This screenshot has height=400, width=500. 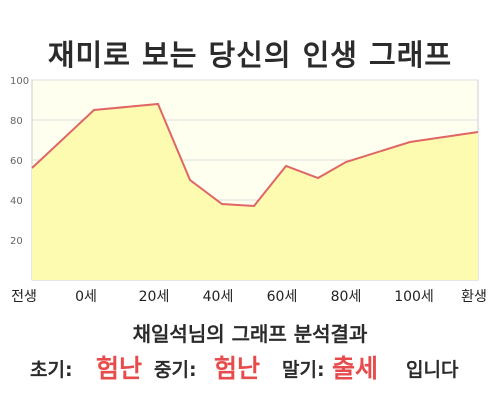 I want to click on x-tick-label: 전생, so click(x=24, y=297).